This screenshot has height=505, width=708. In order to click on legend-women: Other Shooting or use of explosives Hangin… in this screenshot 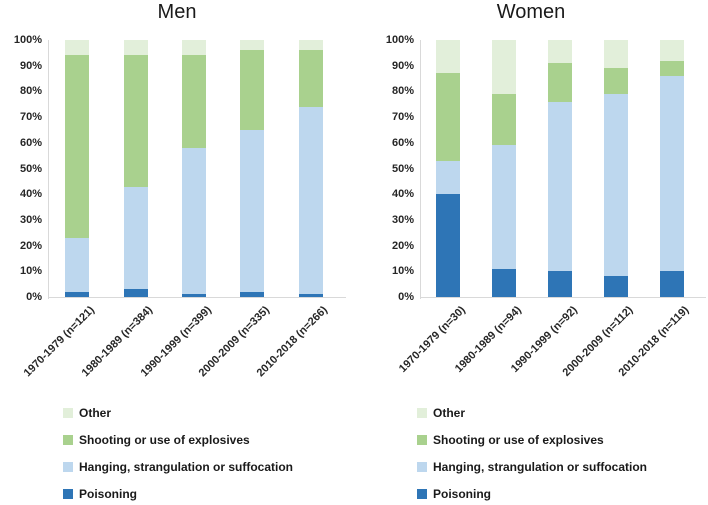, I will do `click(532, 455)`.